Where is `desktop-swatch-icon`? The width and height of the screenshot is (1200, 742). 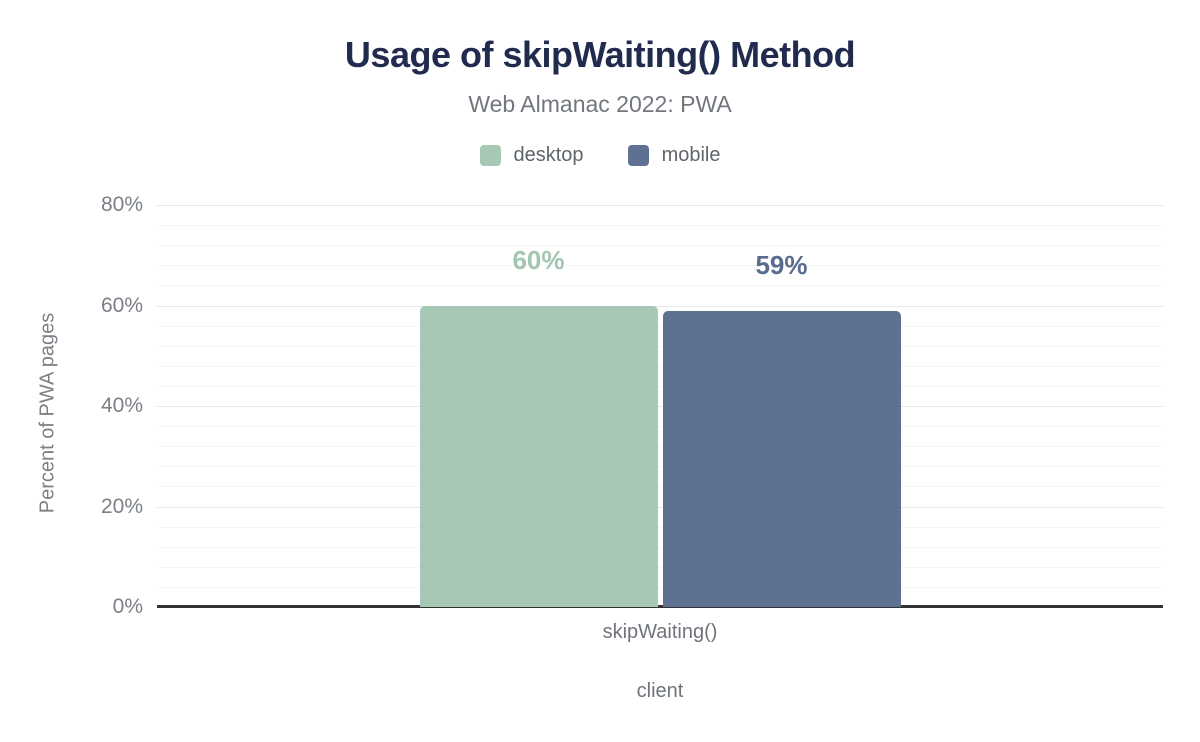
desktop-swatch-icon is located at coordinates (490, 155).